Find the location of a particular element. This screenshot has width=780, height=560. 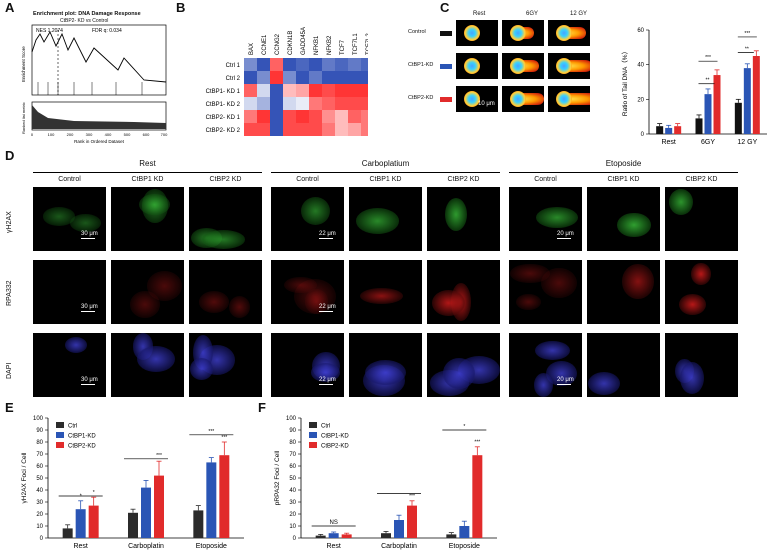

micrograph-image: 30 μm is located at coordinates (69, 292).